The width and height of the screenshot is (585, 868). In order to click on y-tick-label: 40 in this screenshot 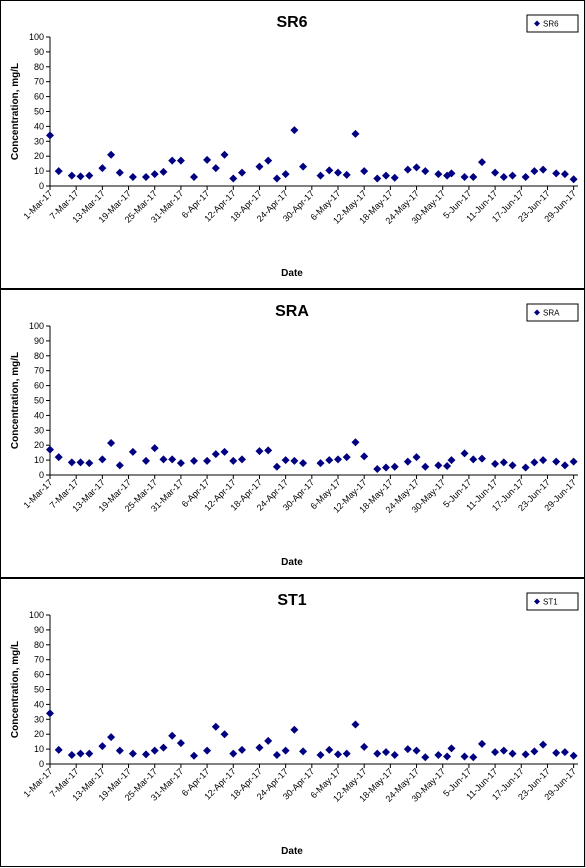, I will do `click(39, 126)`.